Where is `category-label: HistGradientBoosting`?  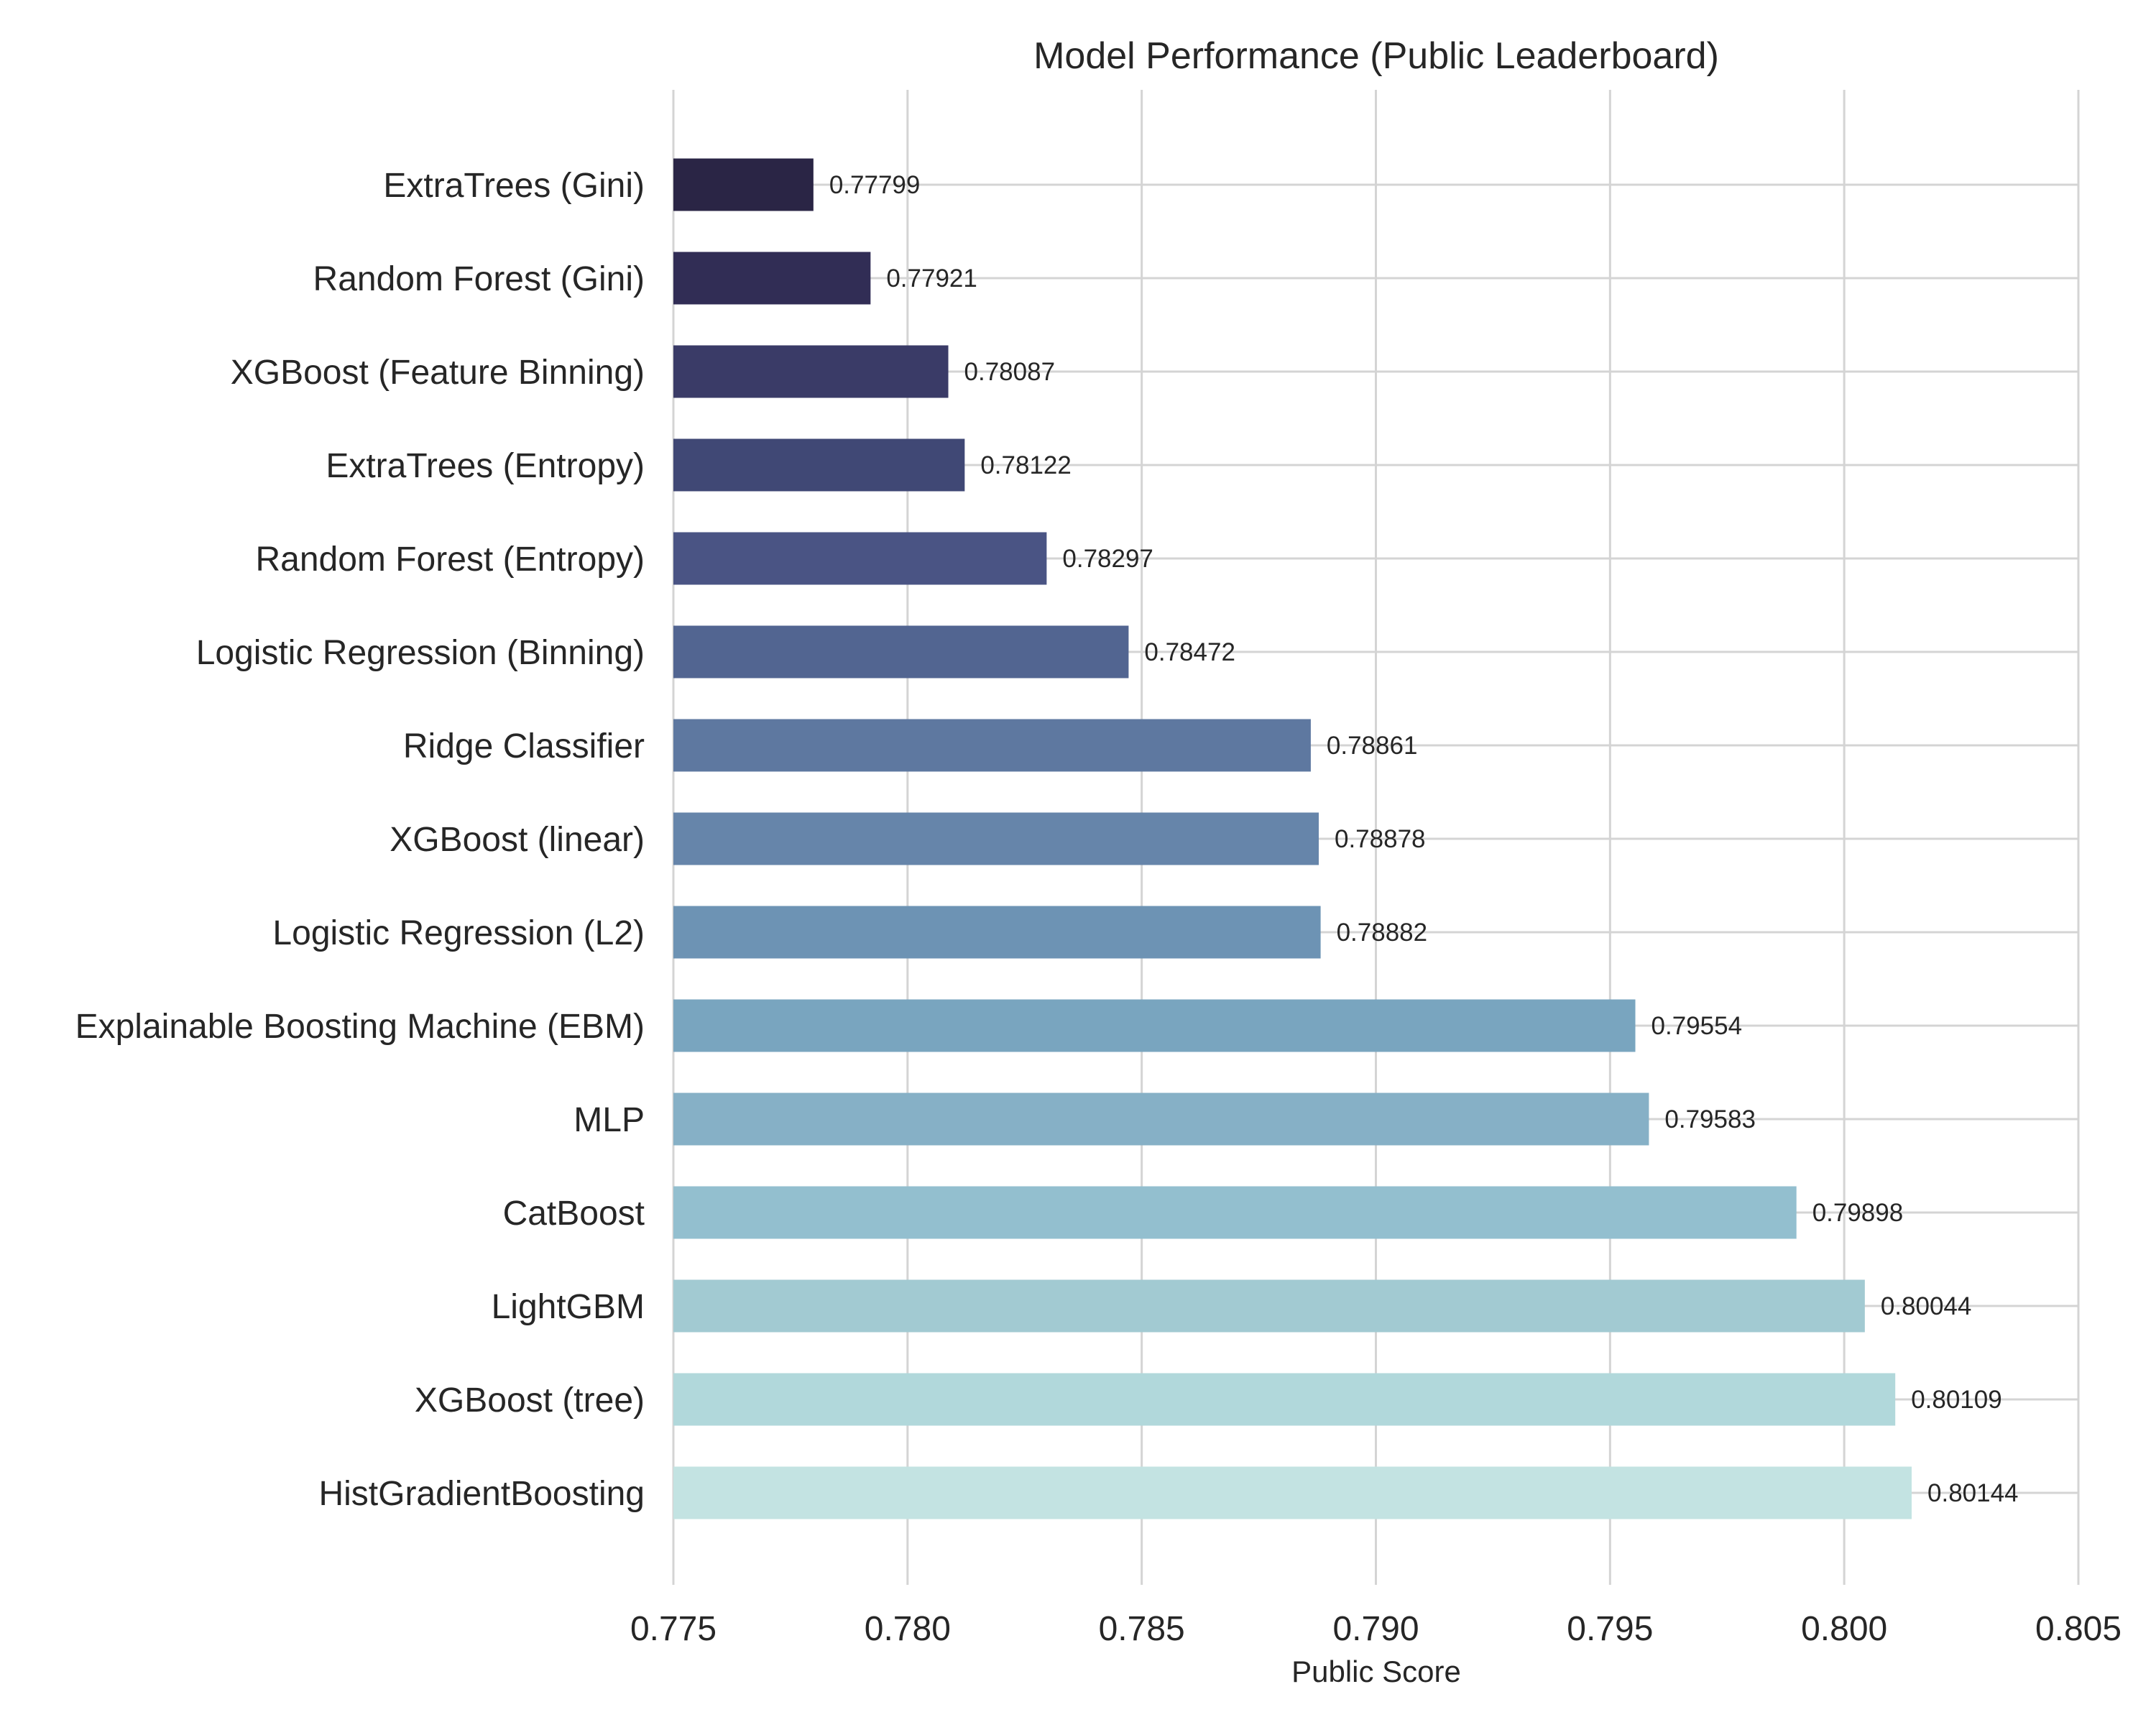
category-label: HistGradientBoosting is located at coordinates (482, 1494).